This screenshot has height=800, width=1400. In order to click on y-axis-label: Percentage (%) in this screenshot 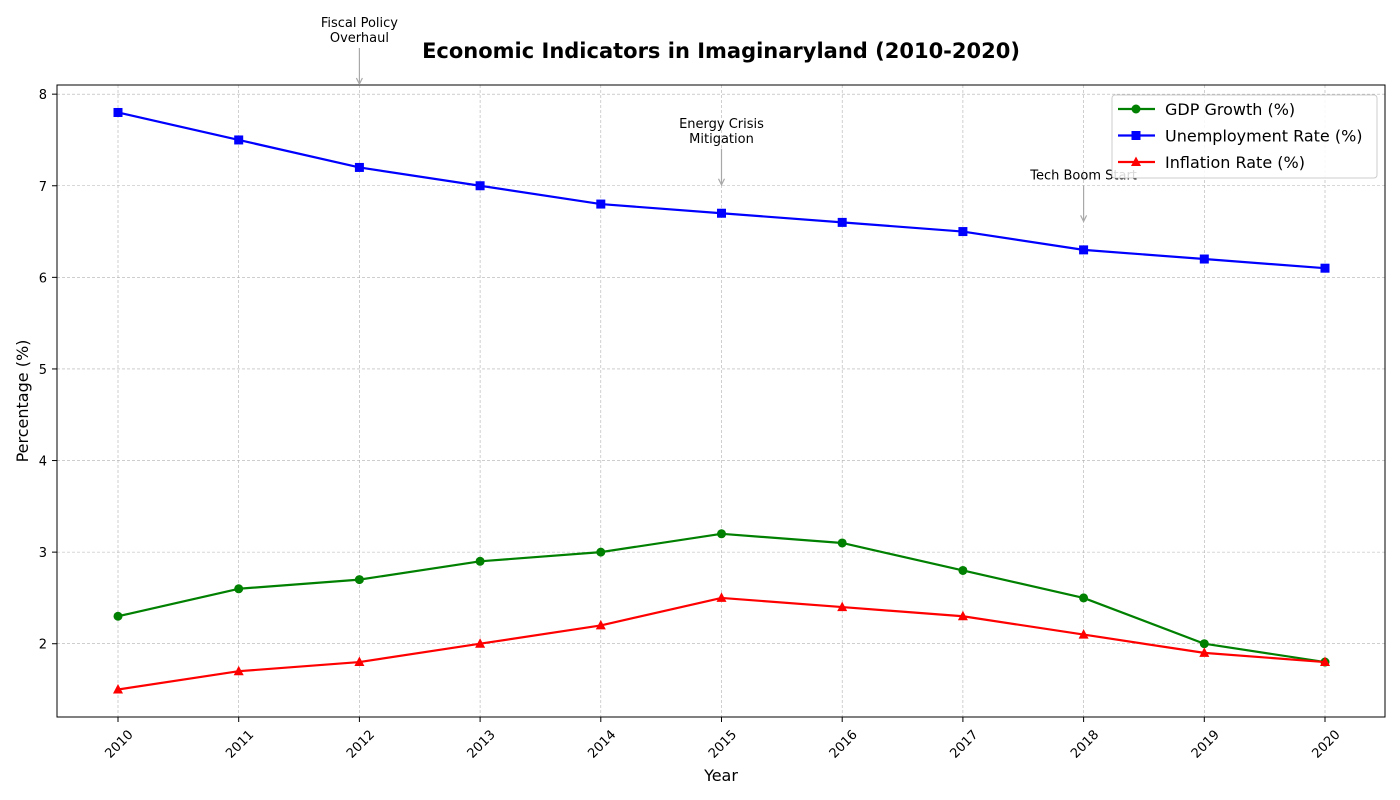, I will do `click(22, 401)`.